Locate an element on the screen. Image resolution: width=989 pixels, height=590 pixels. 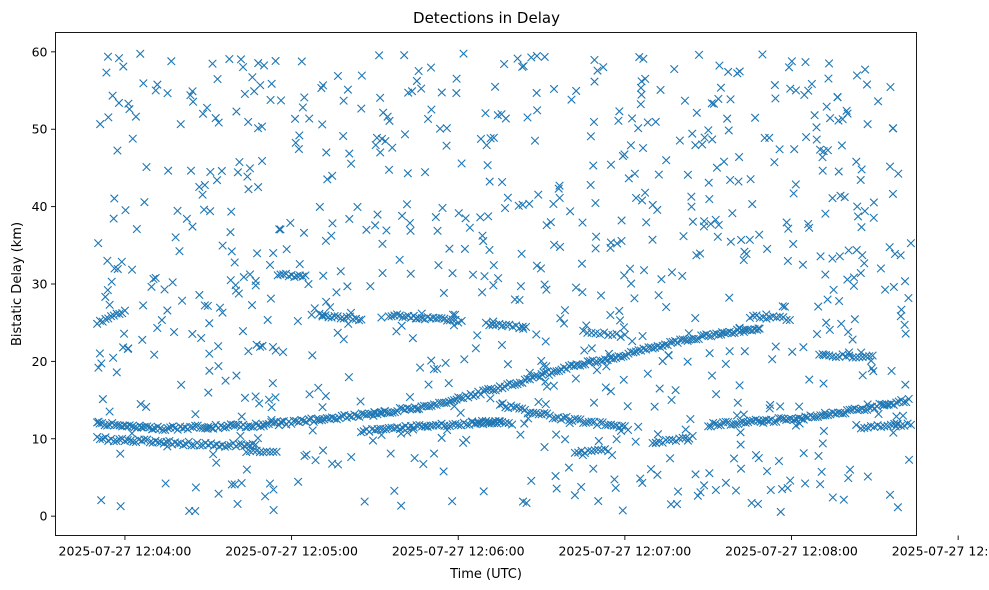
y-tick-label: 50 is located at coordinates (40, 129).